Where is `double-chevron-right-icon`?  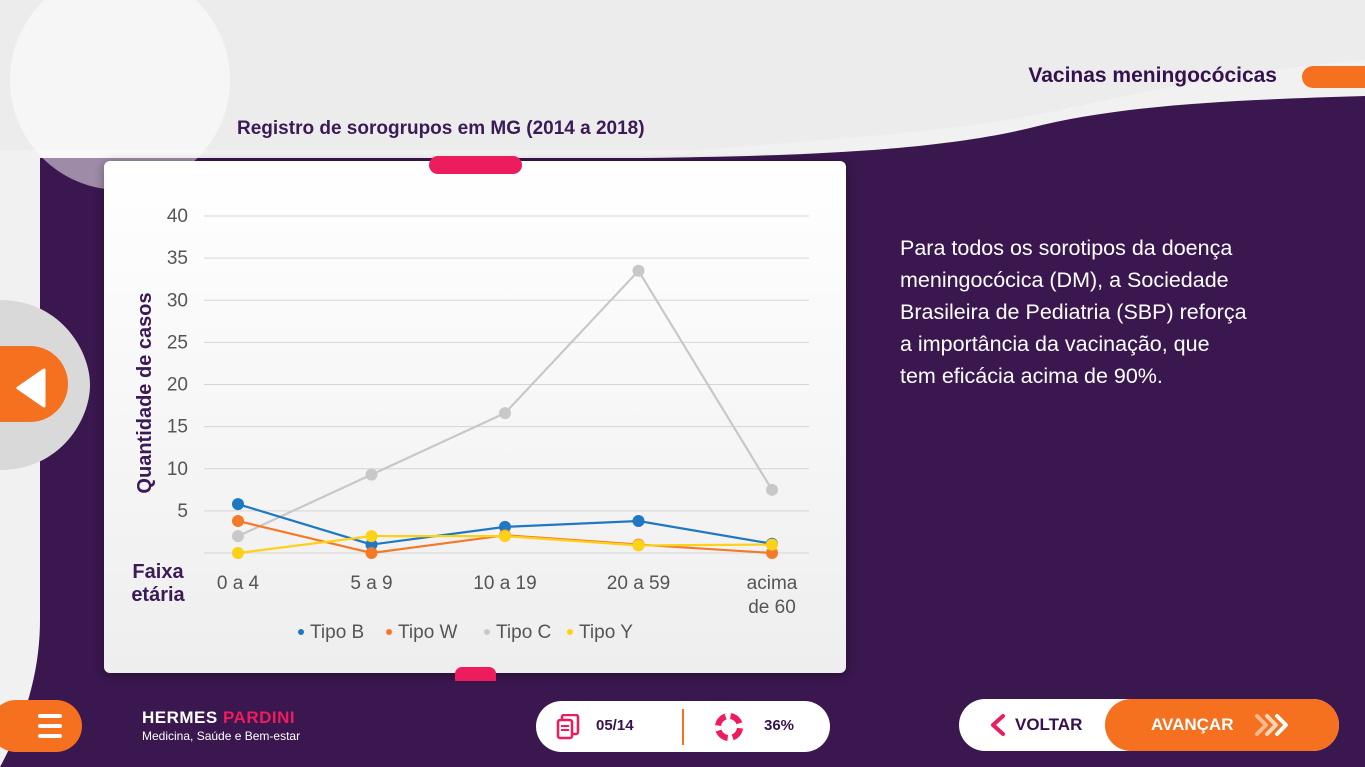 double-chevron-right-icon is located at coordinates (1272, 725).